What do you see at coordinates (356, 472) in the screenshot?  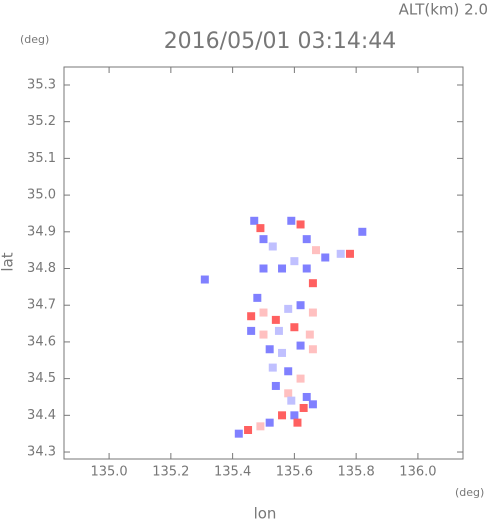 I see `x-tick-label: 135.8` at bounding box center [356, 472].